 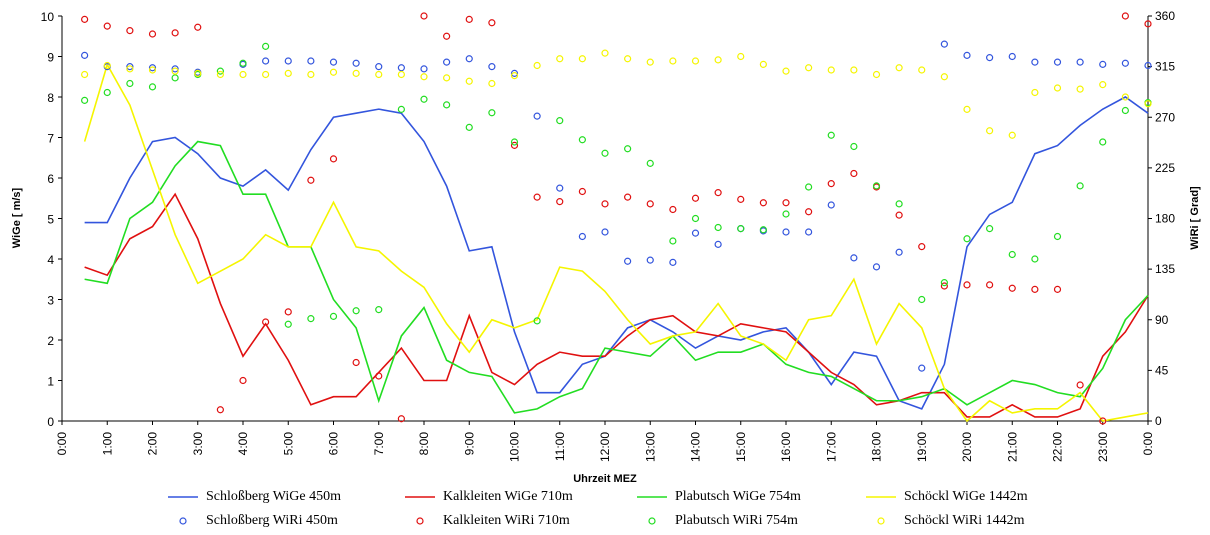 I want to click on x-tick-label: 21:00, so click(x=1012, y=447).